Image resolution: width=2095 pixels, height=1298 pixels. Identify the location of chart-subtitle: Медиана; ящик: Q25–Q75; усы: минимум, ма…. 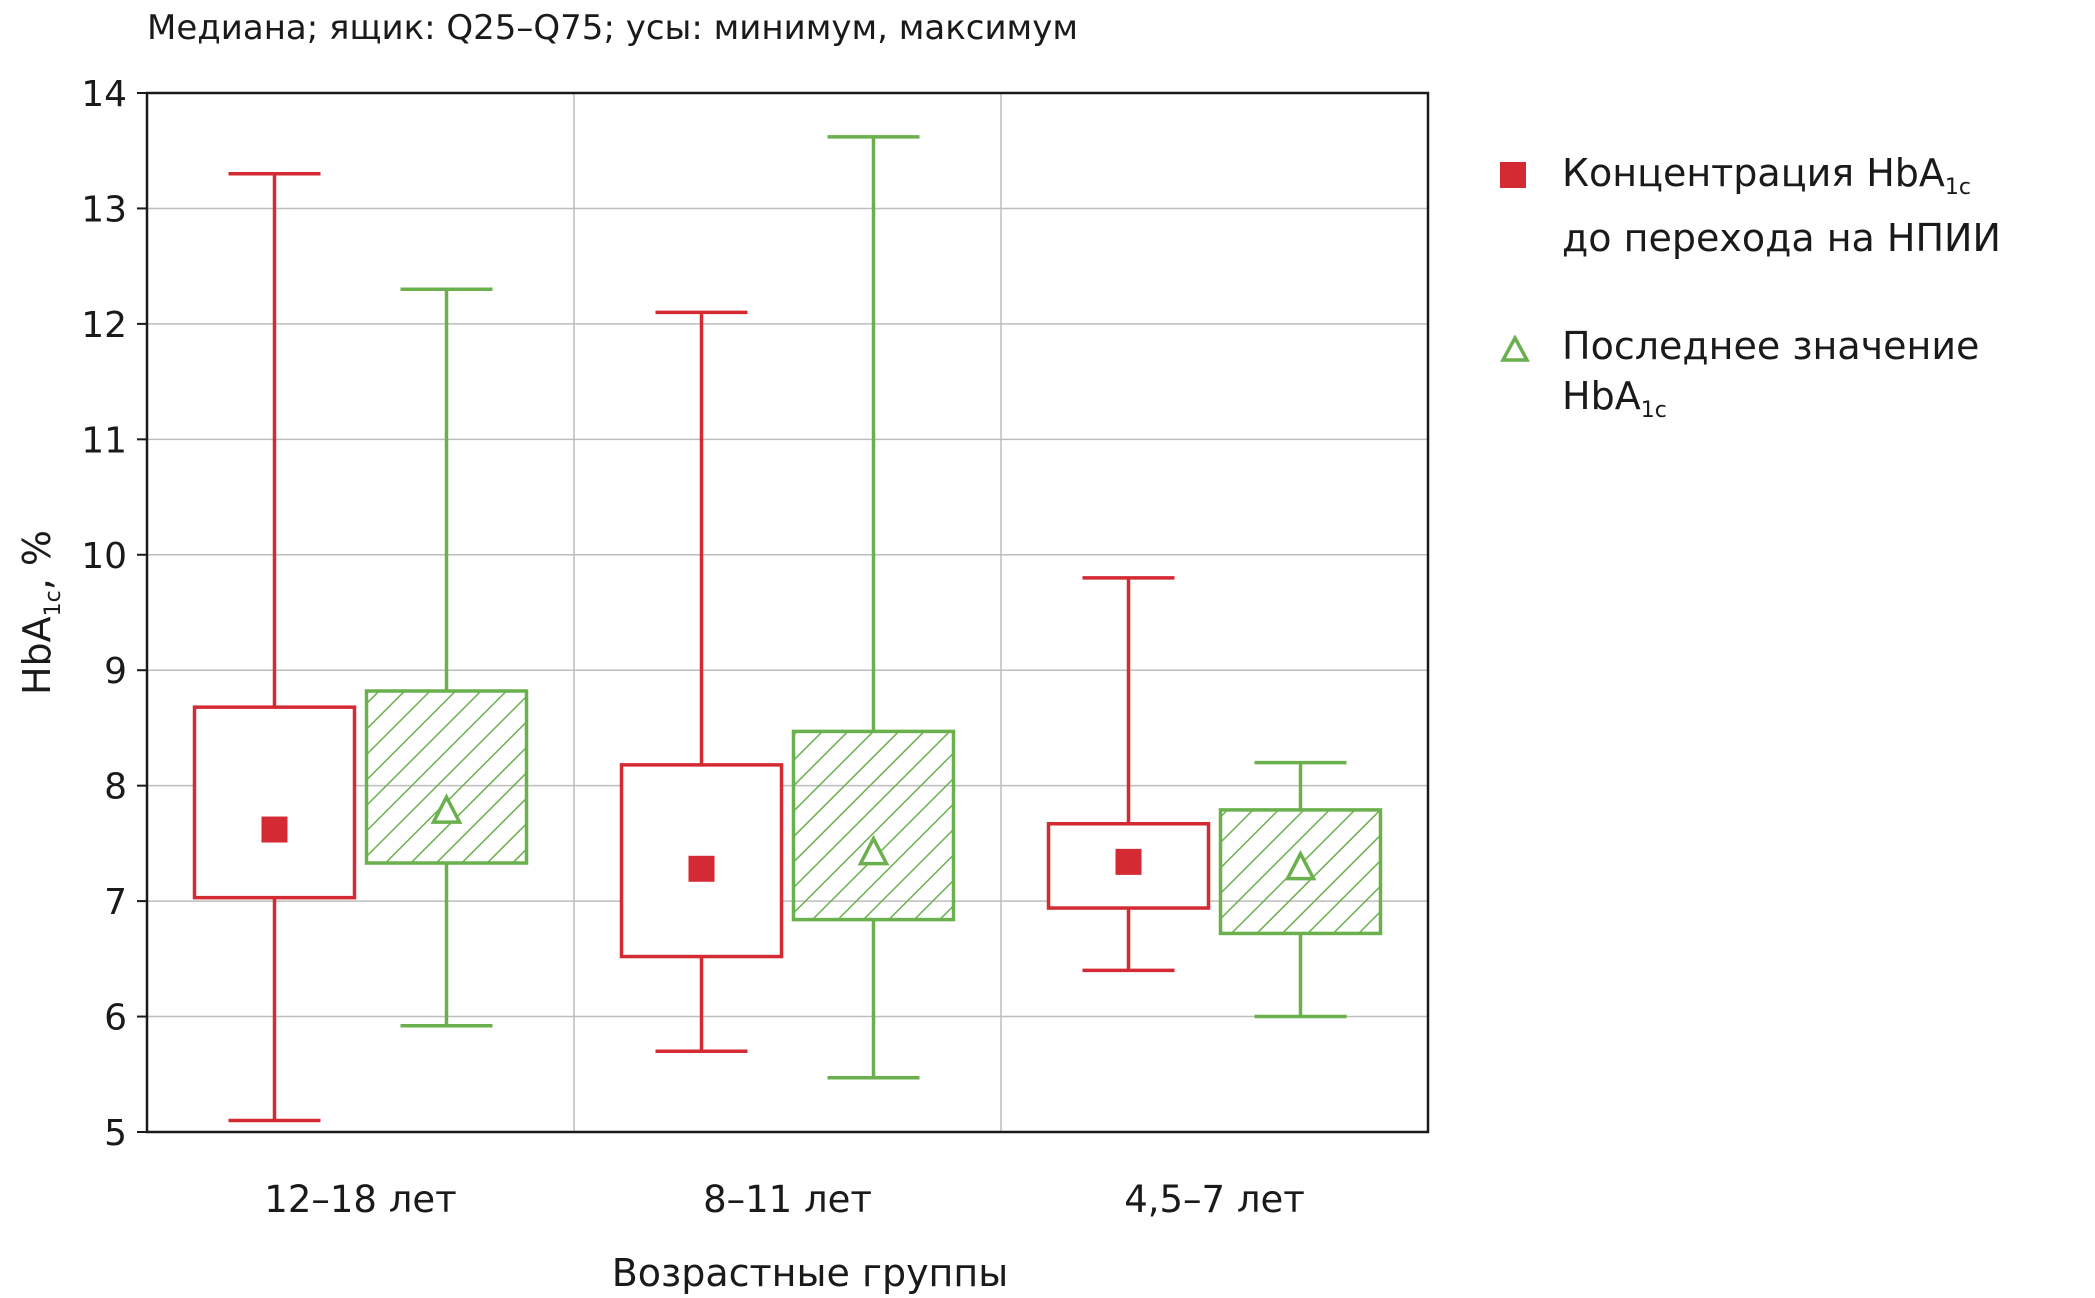
(612, 28).